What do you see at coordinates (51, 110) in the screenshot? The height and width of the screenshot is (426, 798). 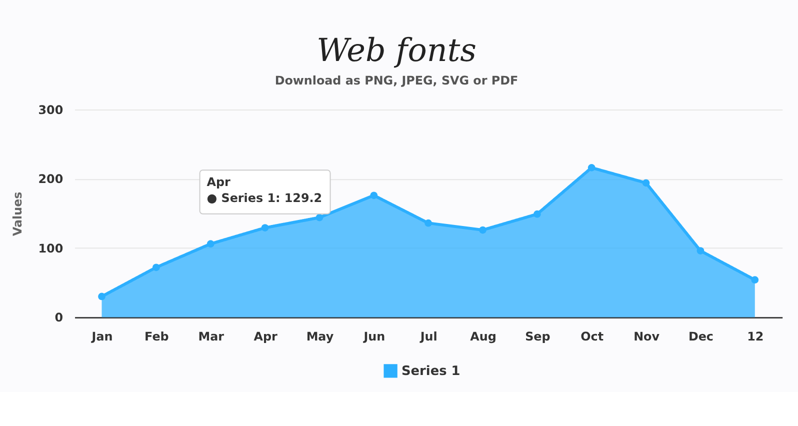 I see `y-tick-label: 300` at bounding box center [51, 110].